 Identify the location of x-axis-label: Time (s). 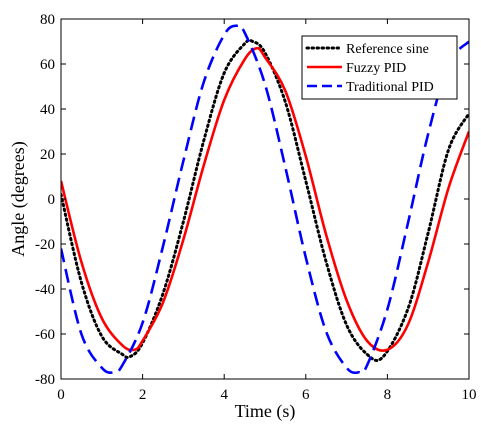
(265, 411).